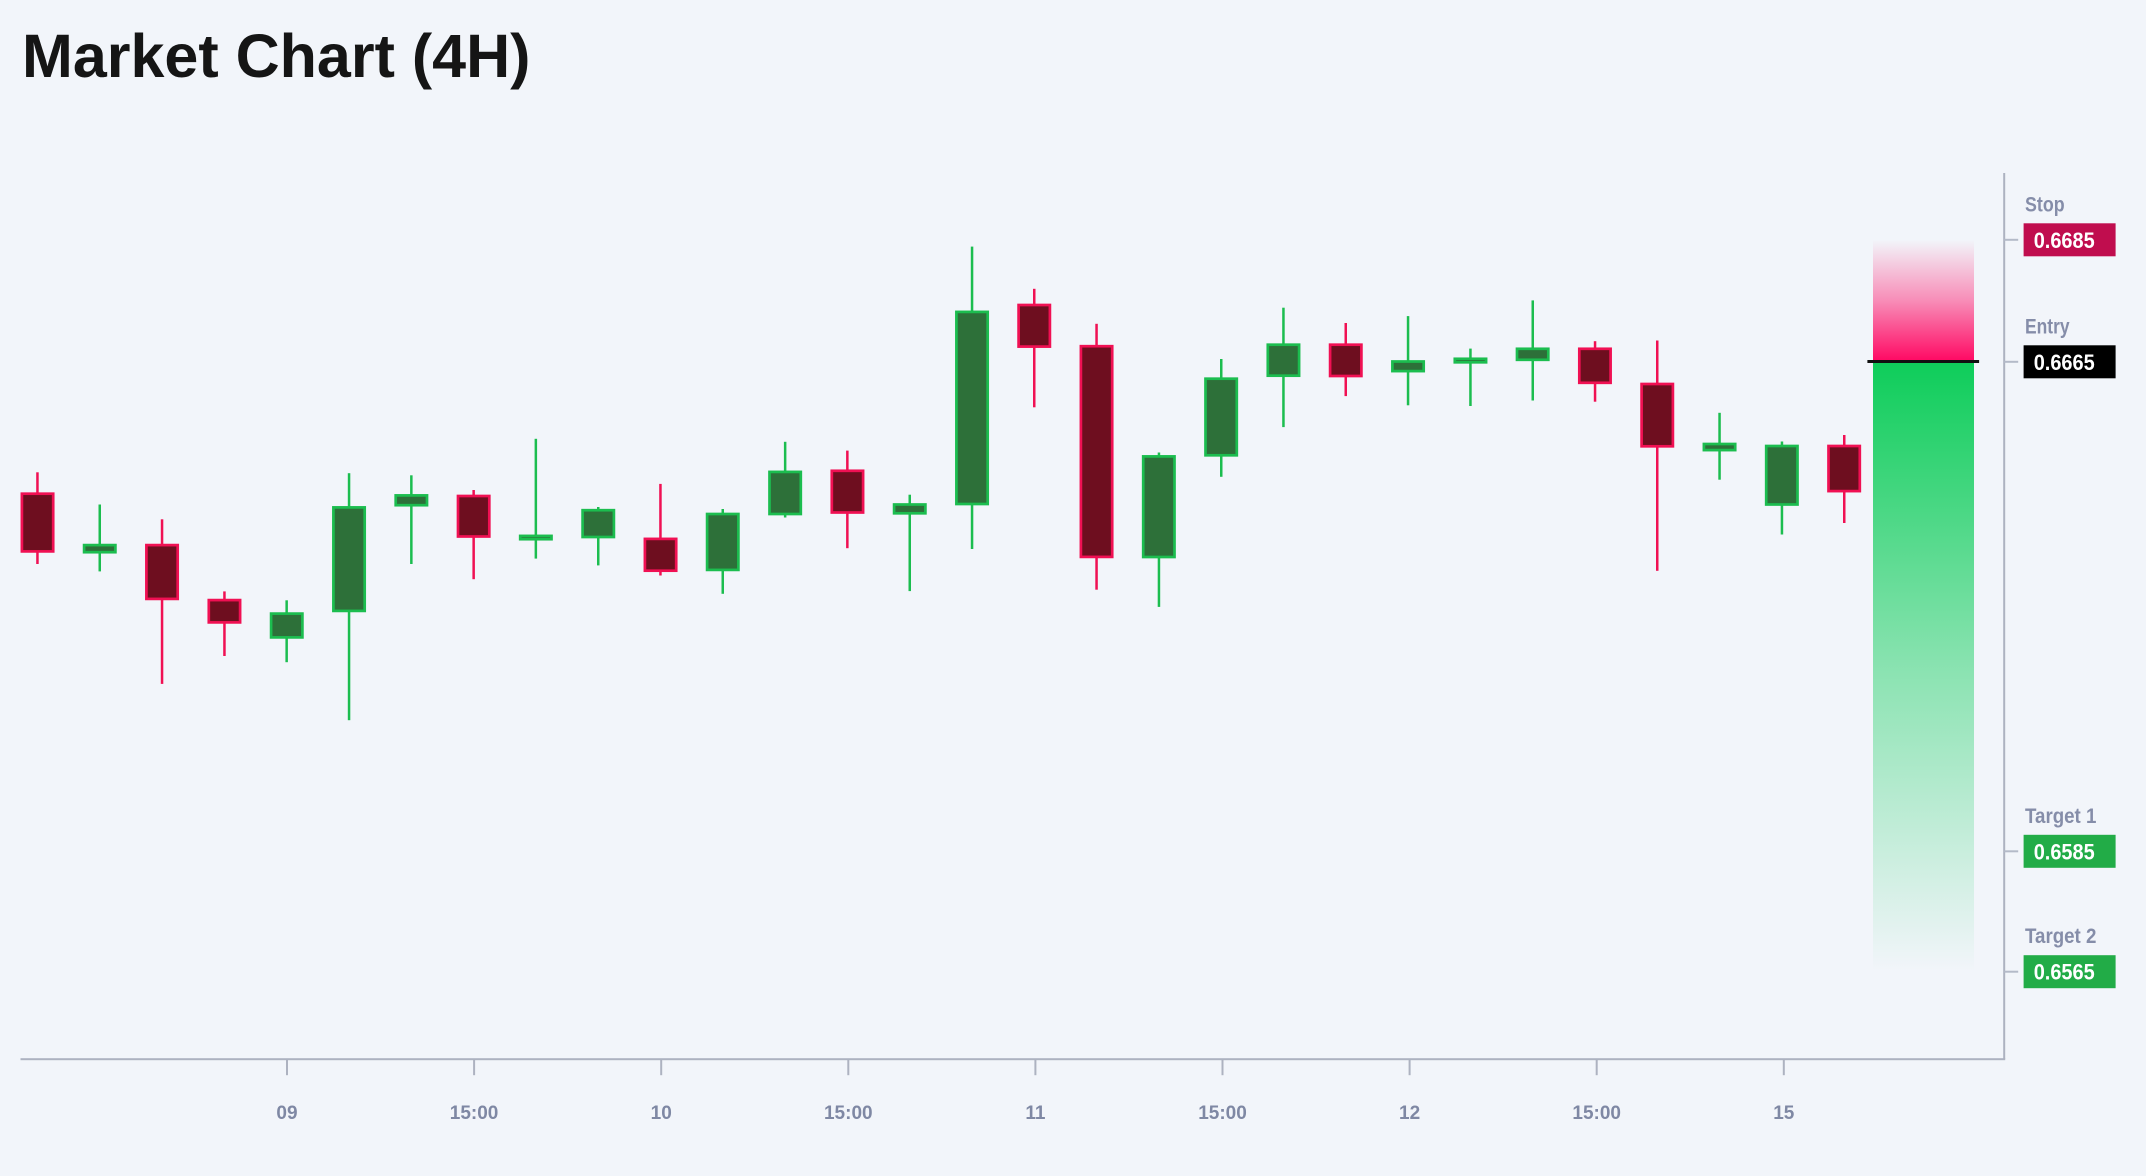 The width and height of the screenshot is (2146, 1176). What do you see at coordinates (2045, 204) in the screenshot?
I see `svg-text: Stop` at bounding box center [2045, 204].